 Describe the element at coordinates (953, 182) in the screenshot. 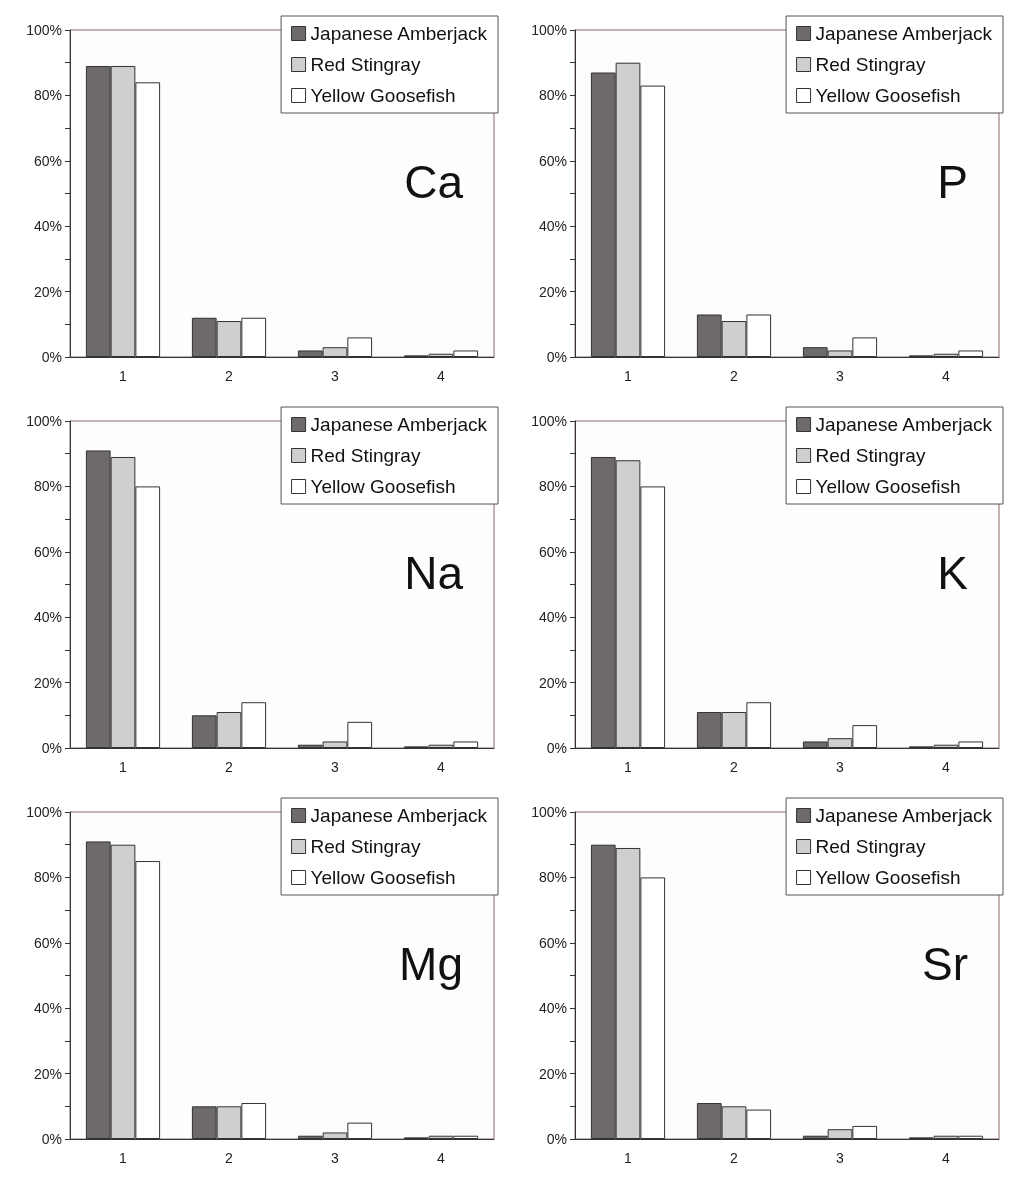

I see `text: P` at that location.